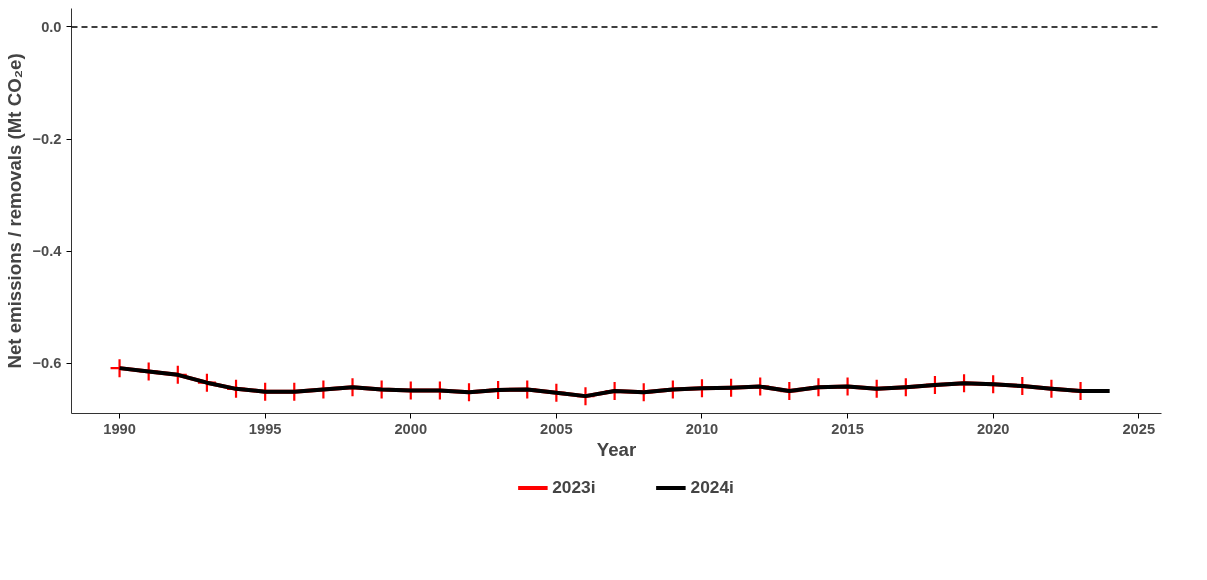  Describe the element at coordinates (614, 382) in the screenshot. I see `line-series` at that location.